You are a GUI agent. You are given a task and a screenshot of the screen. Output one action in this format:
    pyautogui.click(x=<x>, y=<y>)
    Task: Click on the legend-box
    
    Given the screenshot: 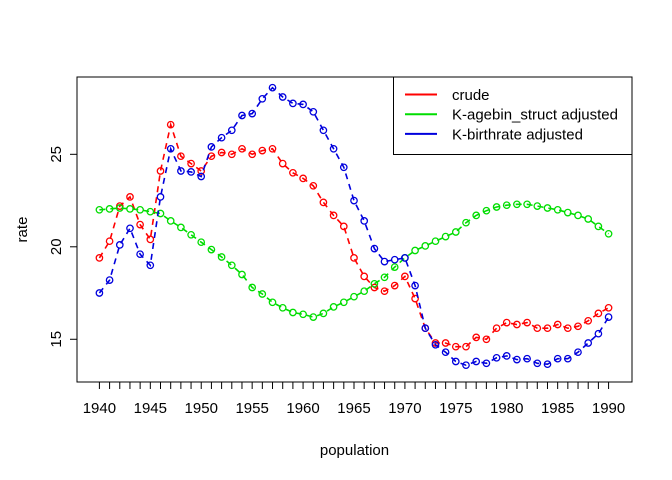 What is the action you would take?
    pyautogui.click(x=513, y=115)
    